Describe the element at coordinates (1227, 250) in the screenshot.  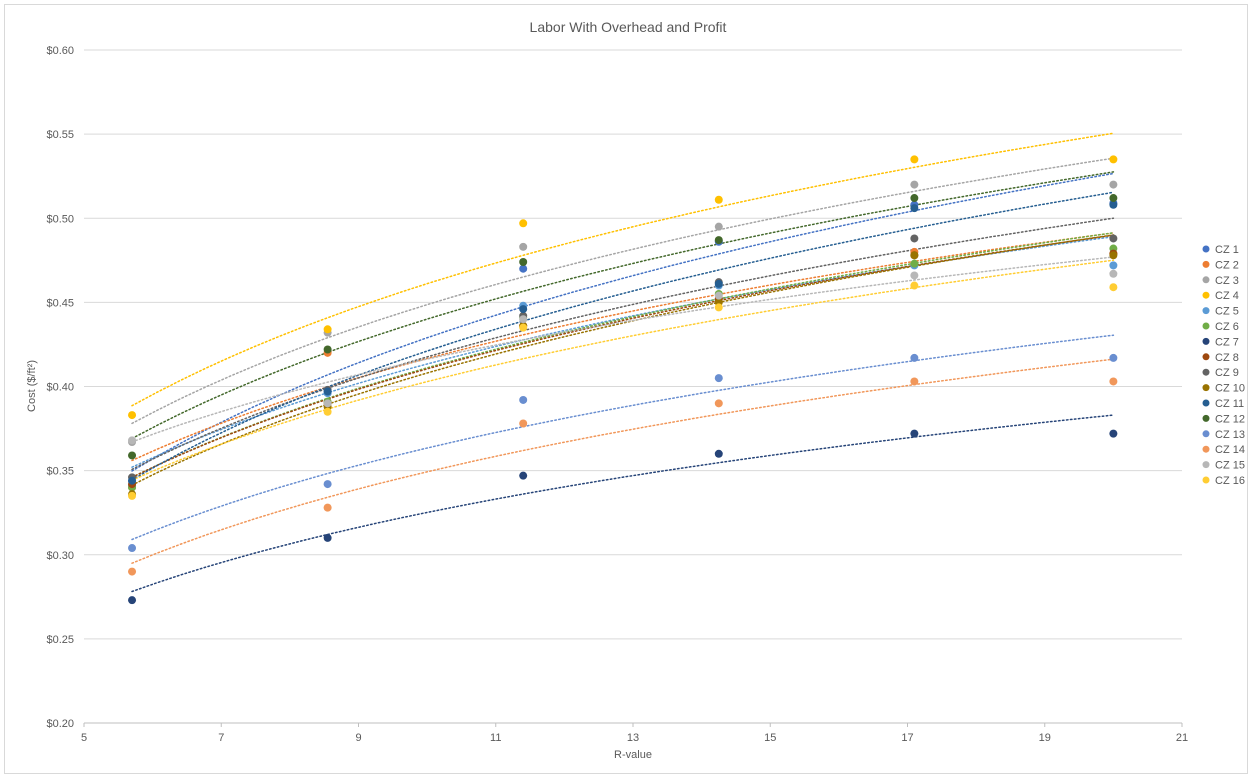
I see `legend-label: CZ 1` at that location.